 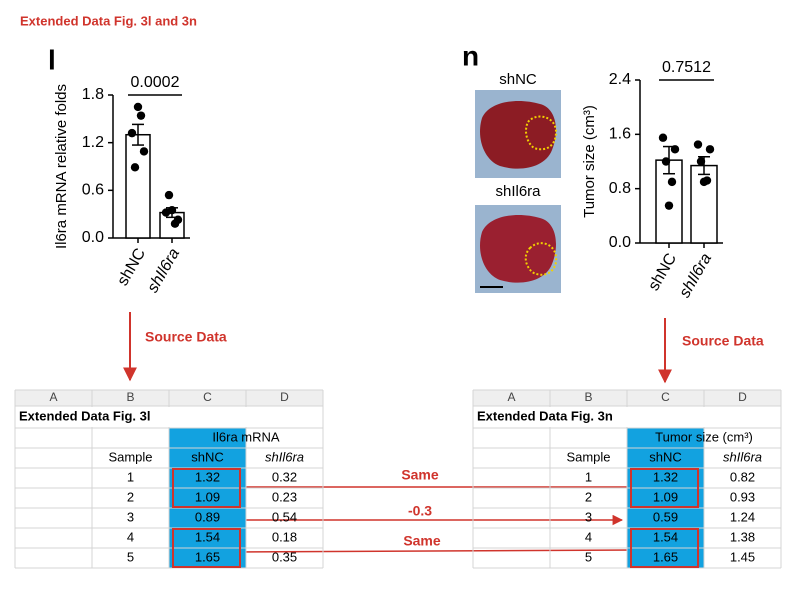 What do you see at coordinates (742, 516) in the screenshot?
I see `cell: 1.24` at bounding box center [742, 516].